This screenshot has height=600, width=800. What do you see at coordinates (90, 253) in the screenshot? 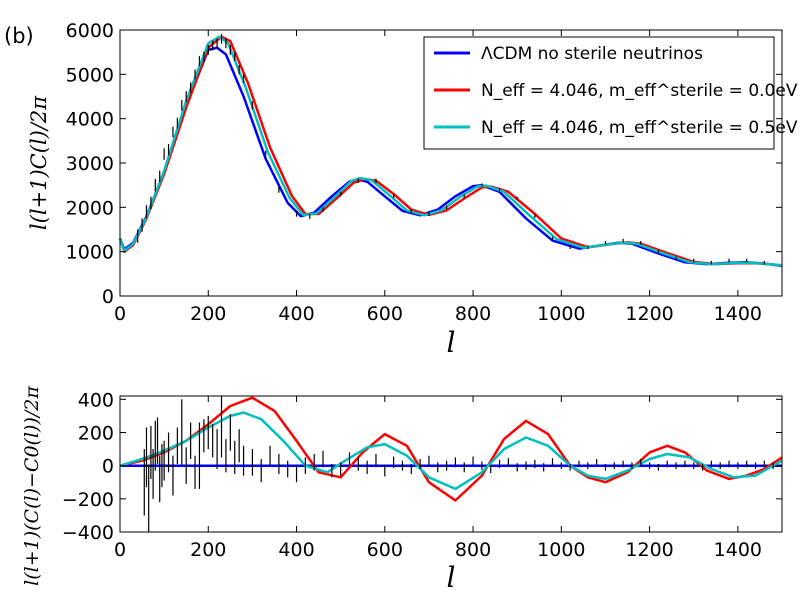
I see `top-y-tick-1000: 1000` at bounding box center [90, 253].